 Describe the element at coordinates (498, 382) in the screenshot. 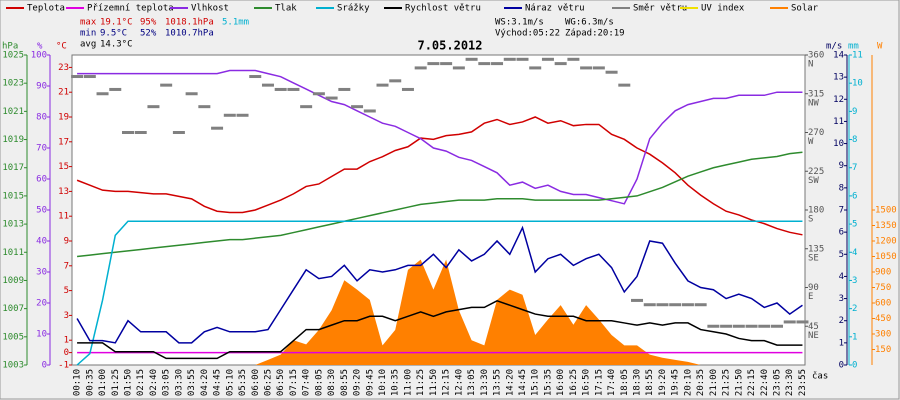

I see `x-tick-label: 13:55` at that location.